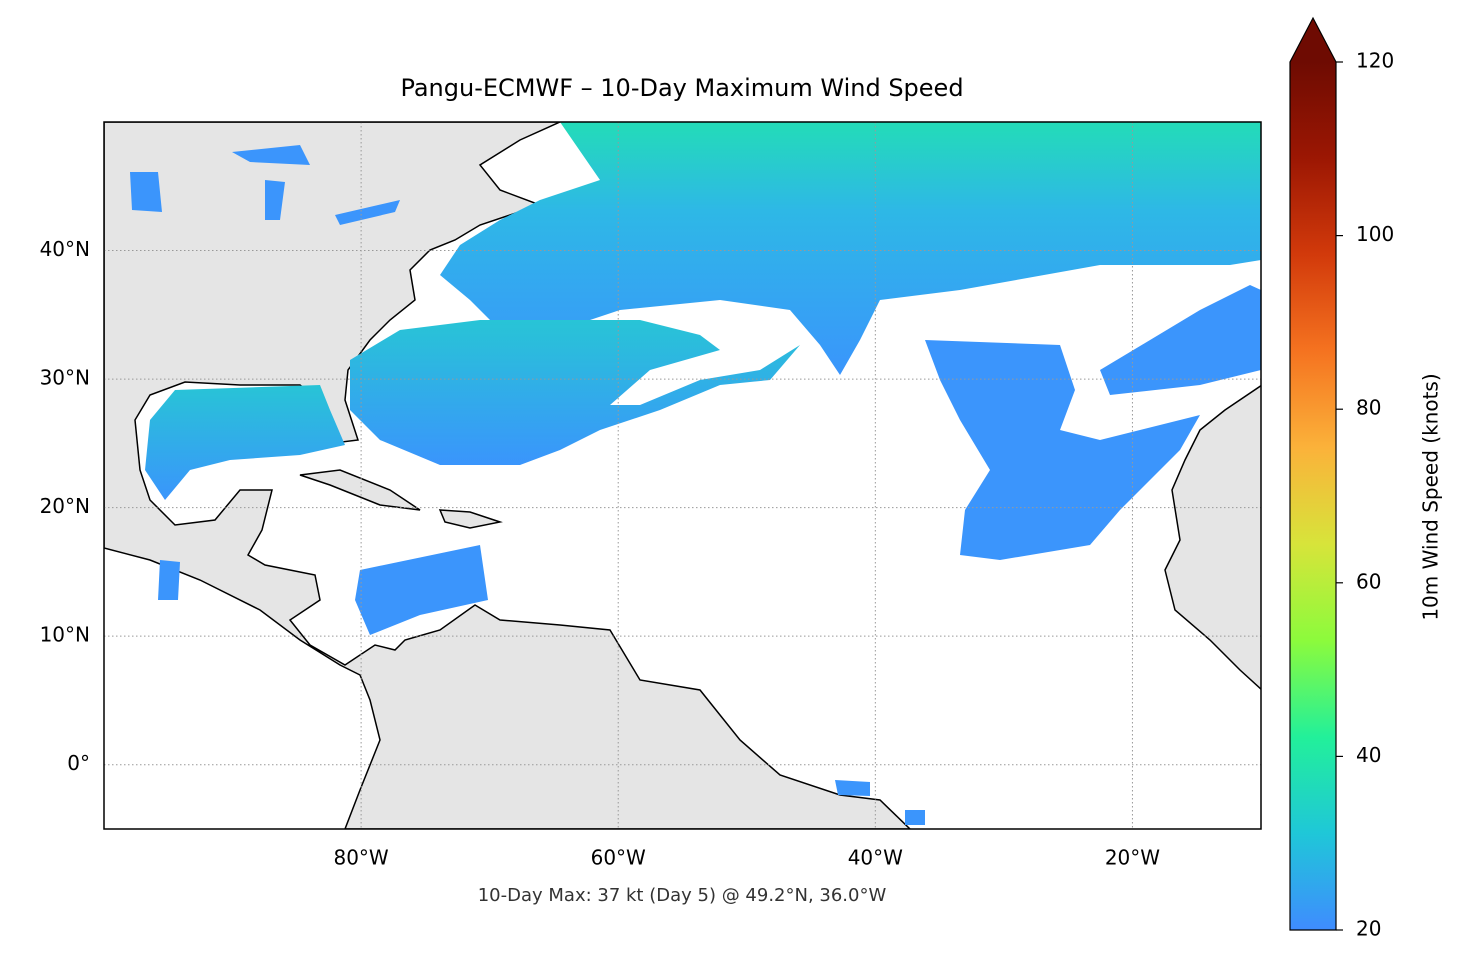 The height and width of the screenshot is (969, 1466). Describe the element at coordinates (1431, 496) in the screenshot. I see `colorbar-label: 10m Wind Speed (knots)` at that location.